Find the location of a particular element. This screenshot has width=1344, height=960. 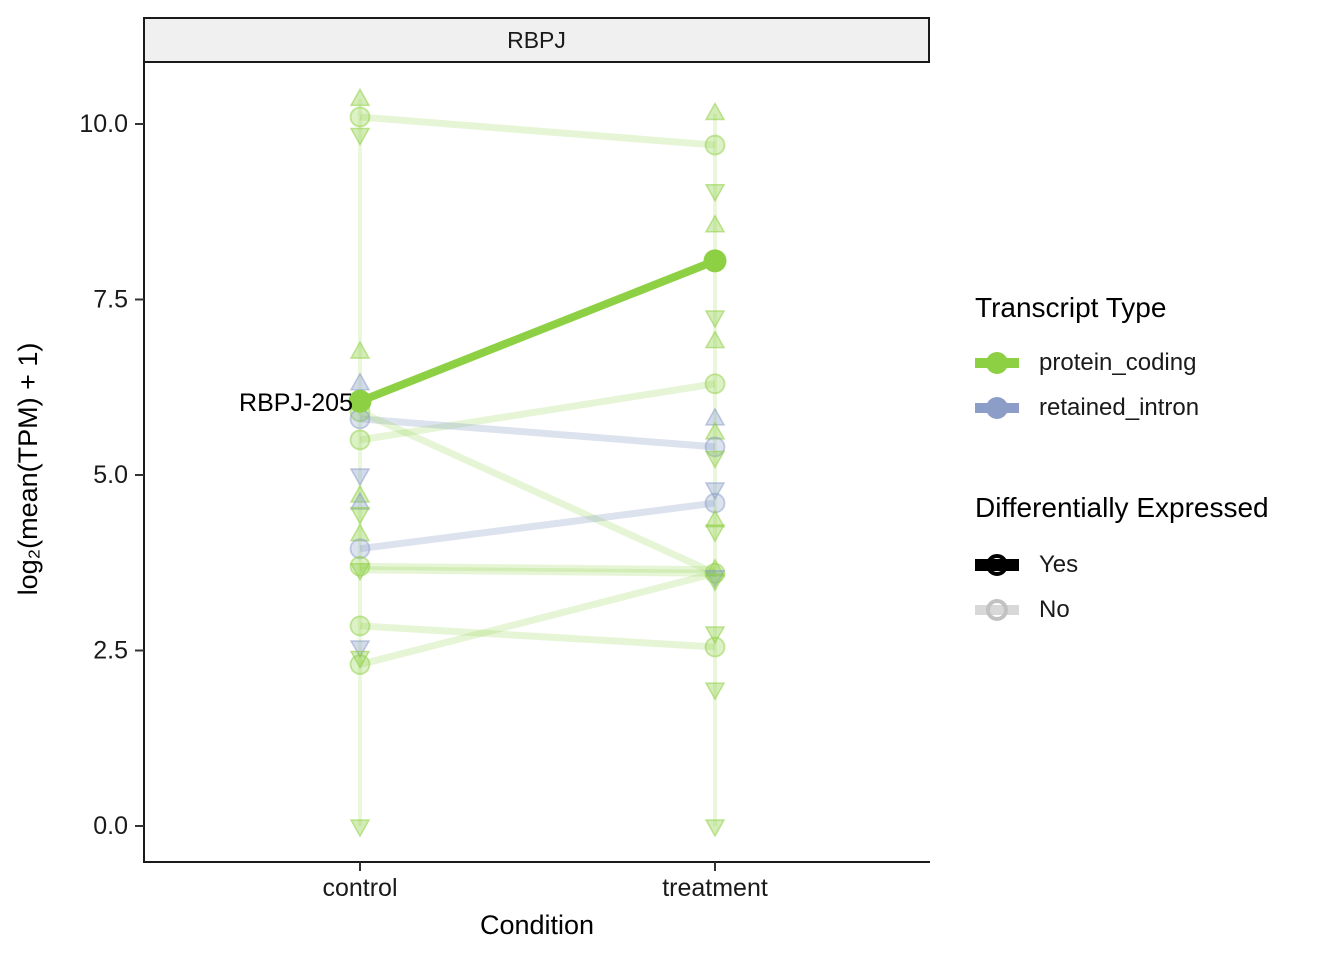

transcript-annotation: RBPJ-205 is located at coordinates (296, 403).